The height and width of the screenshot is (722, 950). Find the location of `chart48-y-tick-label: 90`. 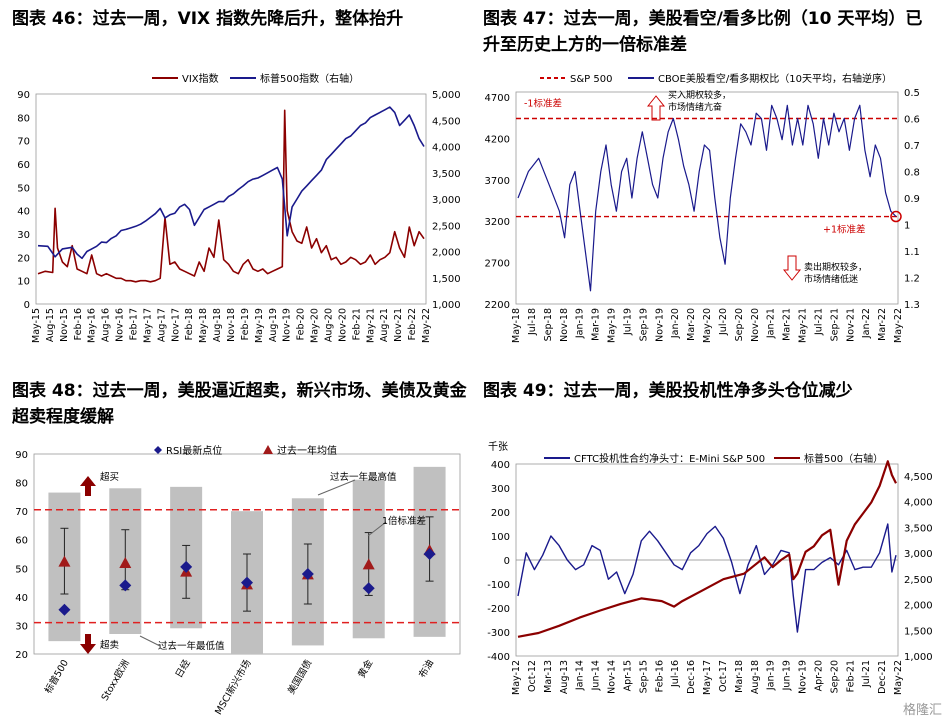

chart48-y-tick-label: 90 is located at coordinates (21, 455).